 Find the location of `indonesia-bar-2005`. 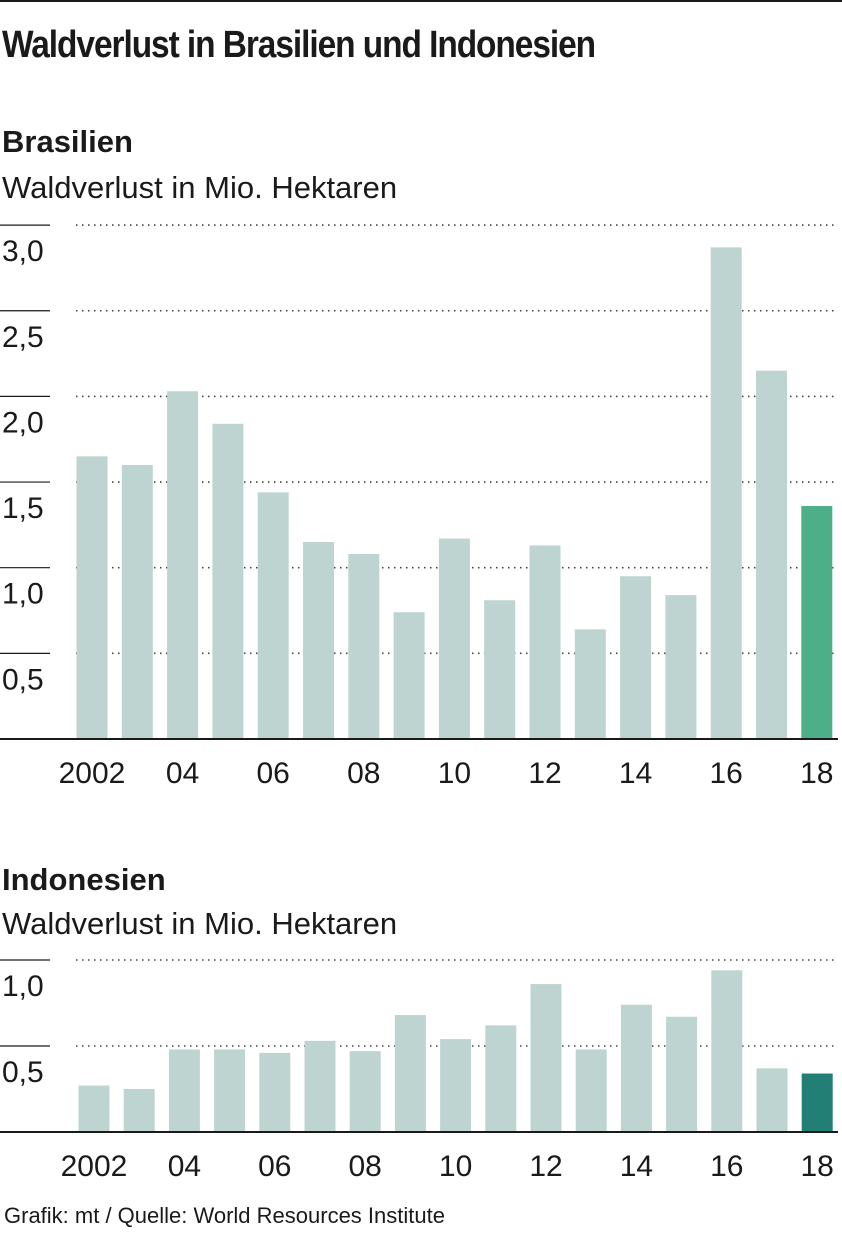

indonesia-bar-2005 is located at coordinates (230, 1090).